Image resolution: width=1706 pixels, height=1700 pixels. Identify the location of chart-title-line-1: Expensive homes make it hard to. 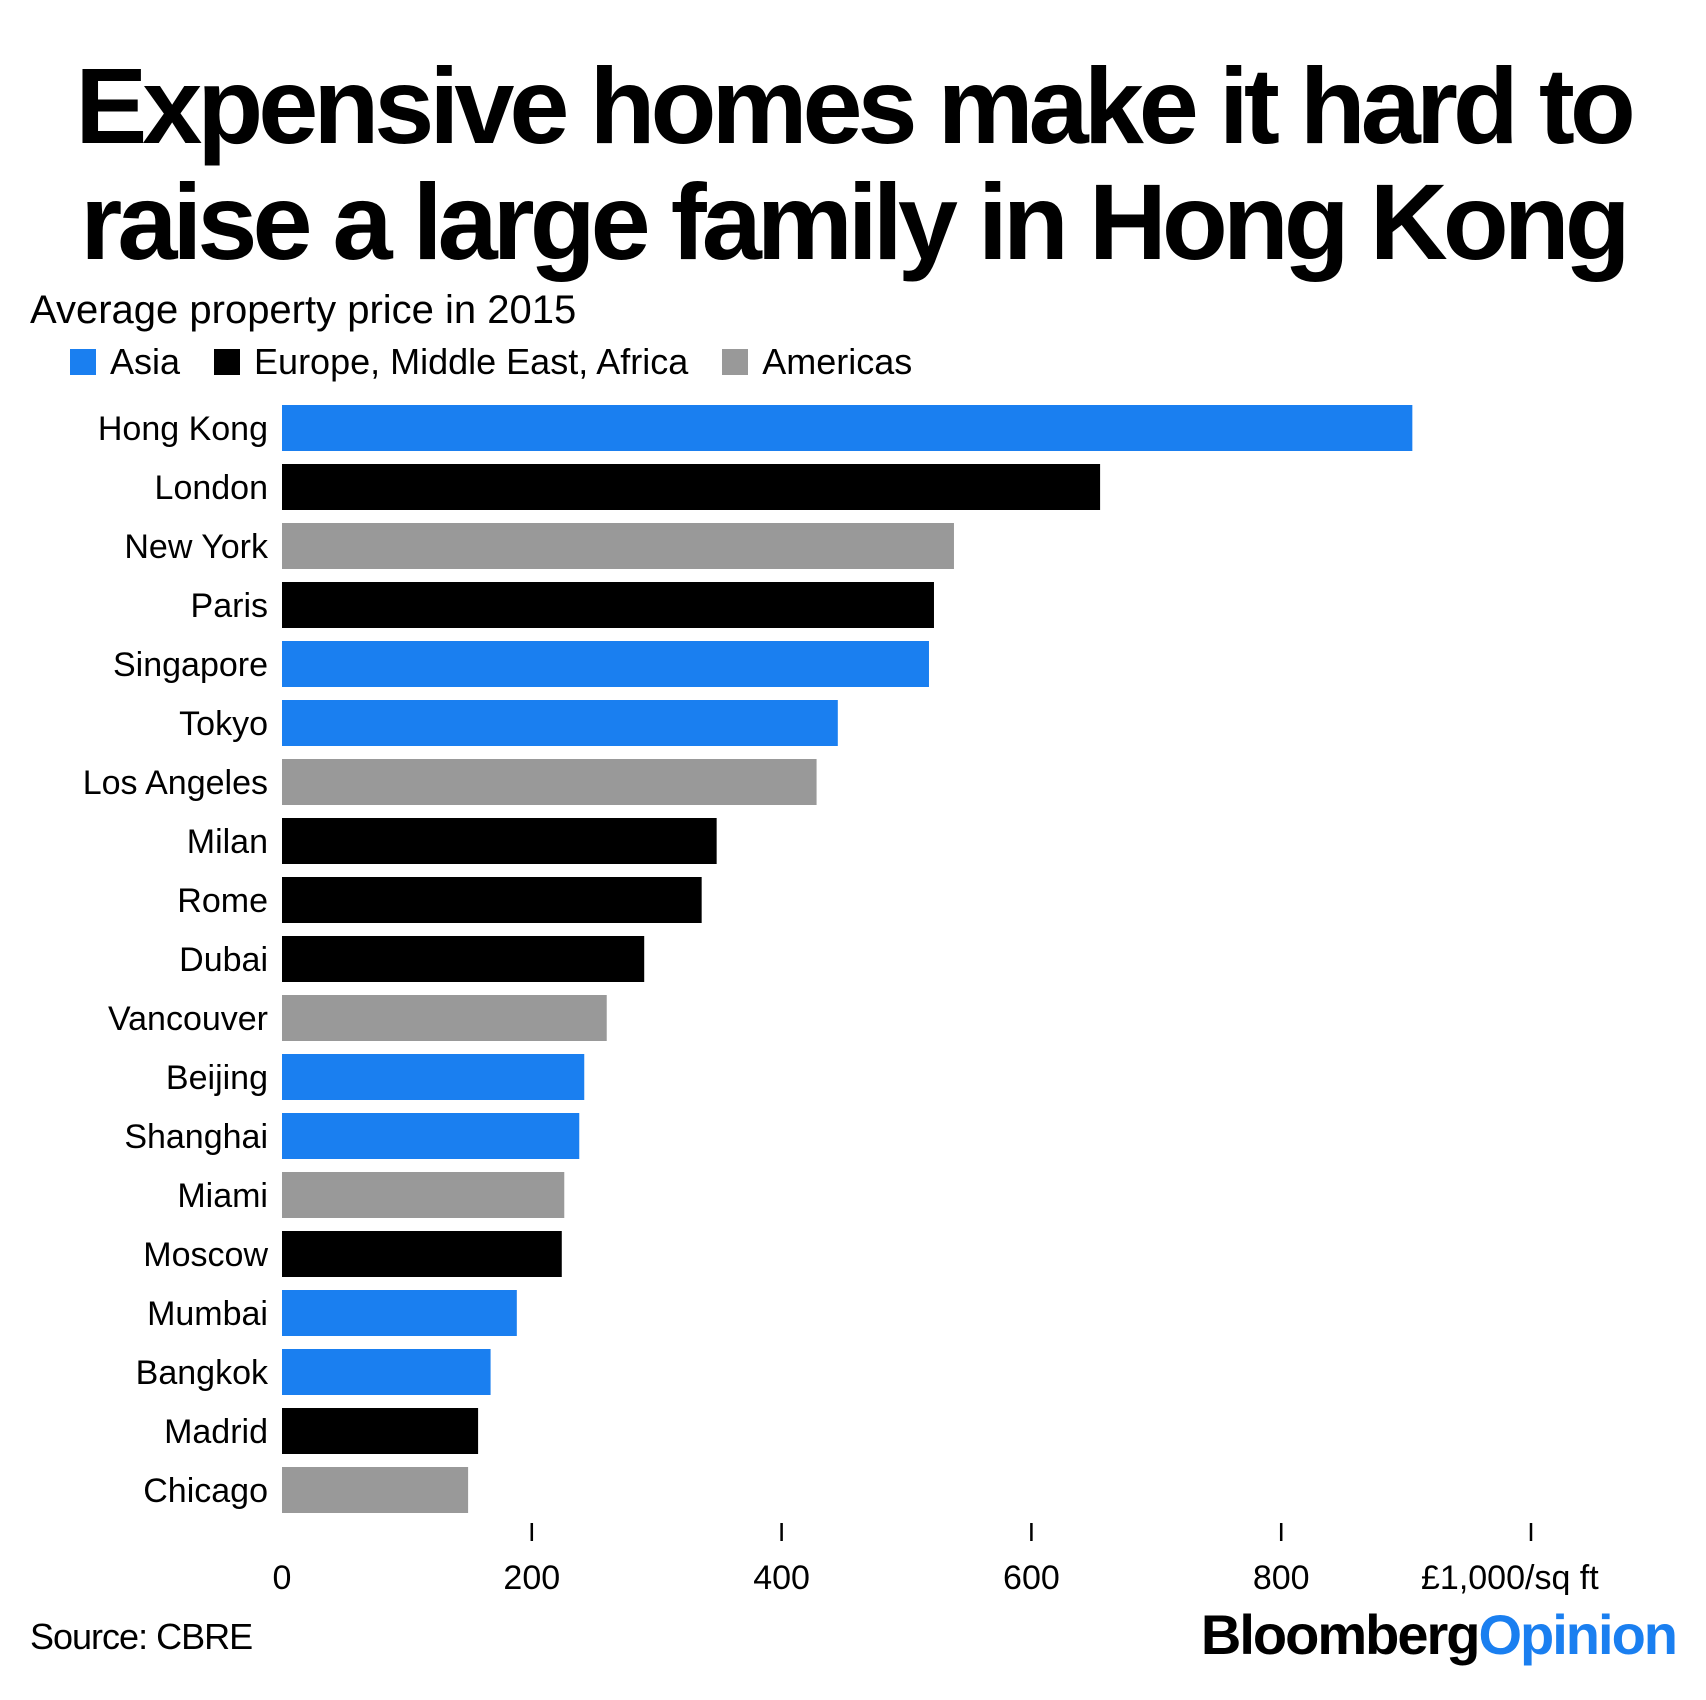
(855, 105).